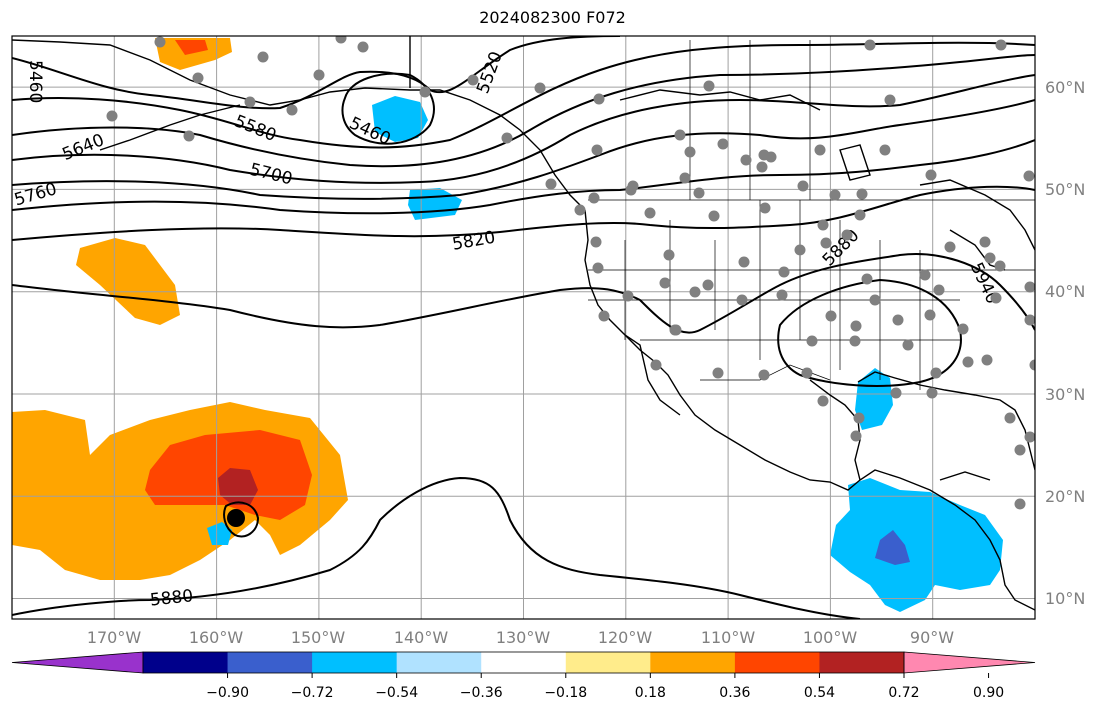  I want to click on colorbar-extend-low, so click(77, 662).